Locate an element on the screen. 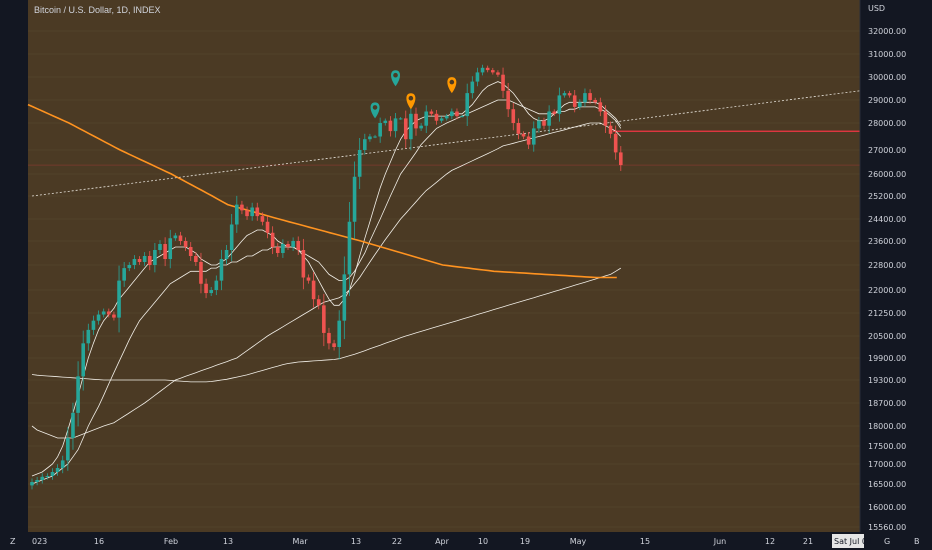  x-tick-label: 21 is located at coordinates (808, 541).